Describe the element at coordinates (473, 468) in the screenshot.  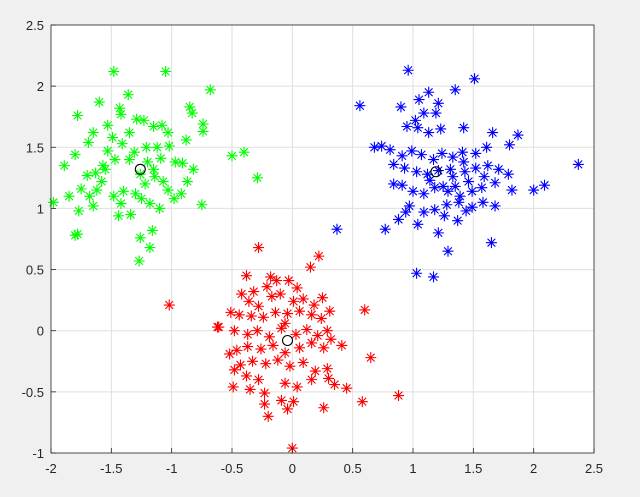
I see `x-tick-label: 1.5` at that location.